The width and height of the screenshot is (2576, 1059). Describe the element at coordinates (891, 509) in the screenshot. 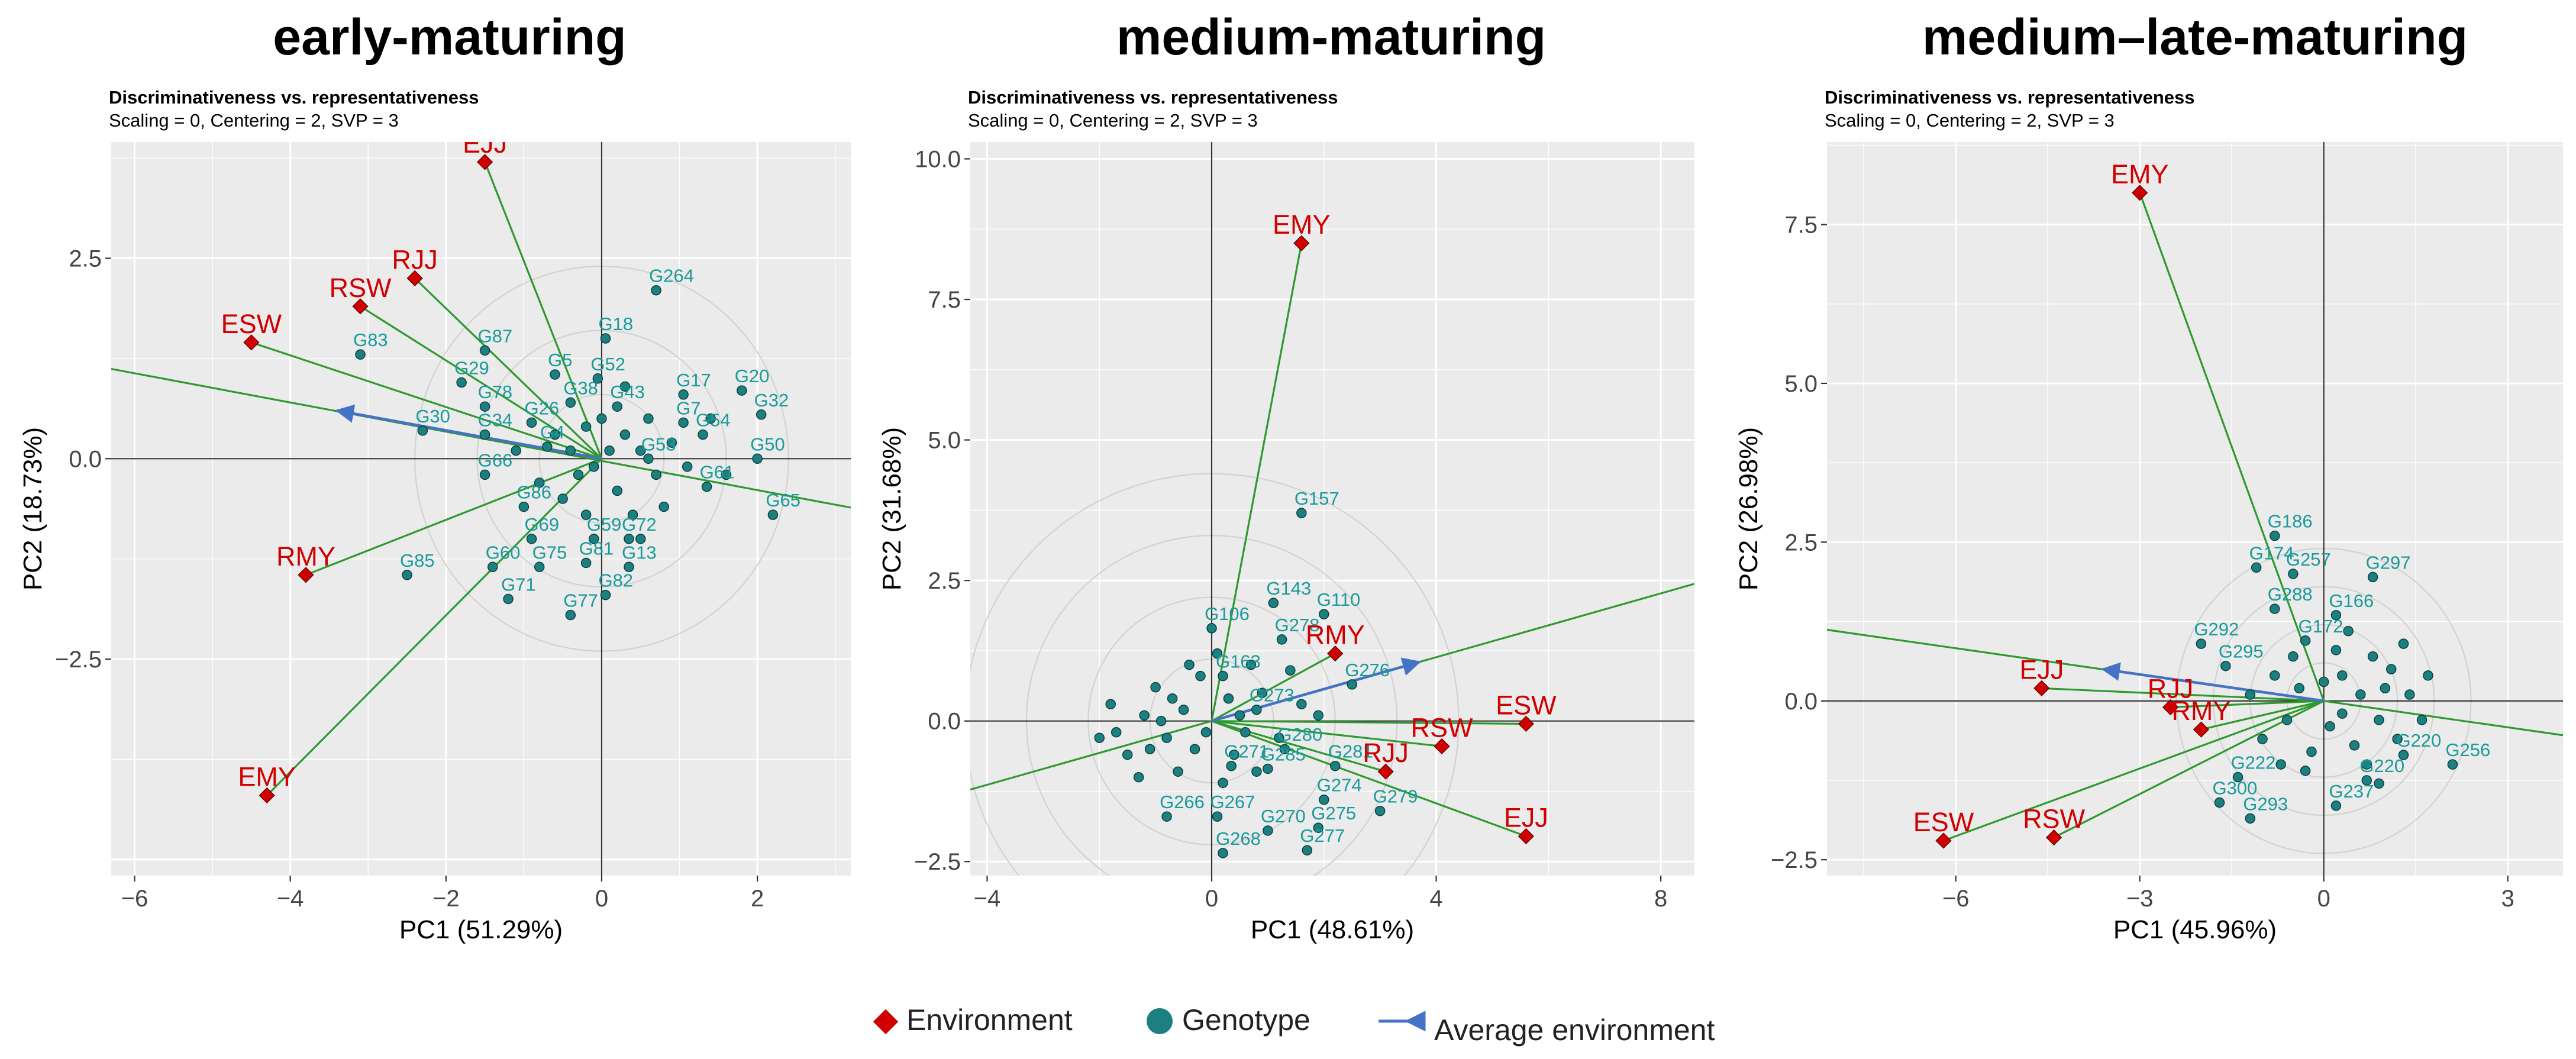

I see `y-axis-label: PC2 (31.68%)` at that location.